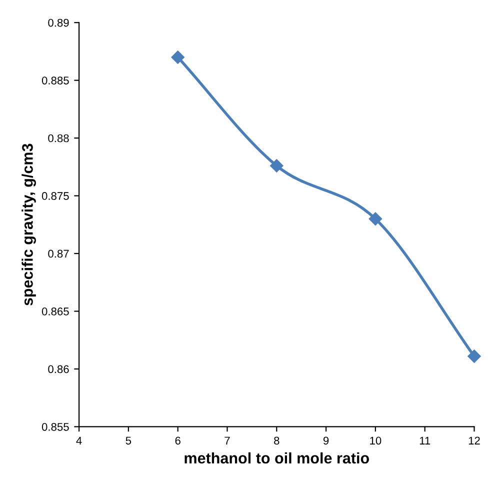 This screenshot has height=502, width=494. What do you see at coordinates (58, 22) in the screenshot?
I see `y-tick-label: 0.89` at bounding box center [58, 22].